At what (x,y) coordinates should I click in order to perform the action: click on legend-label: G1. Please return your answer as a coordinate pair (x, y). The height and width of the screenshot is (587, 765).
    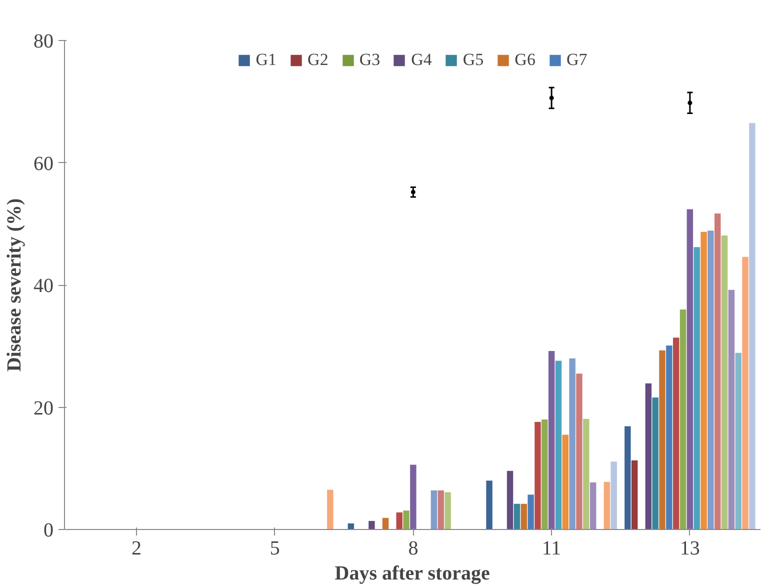
    Looking at the image, I should click on (266, 60).